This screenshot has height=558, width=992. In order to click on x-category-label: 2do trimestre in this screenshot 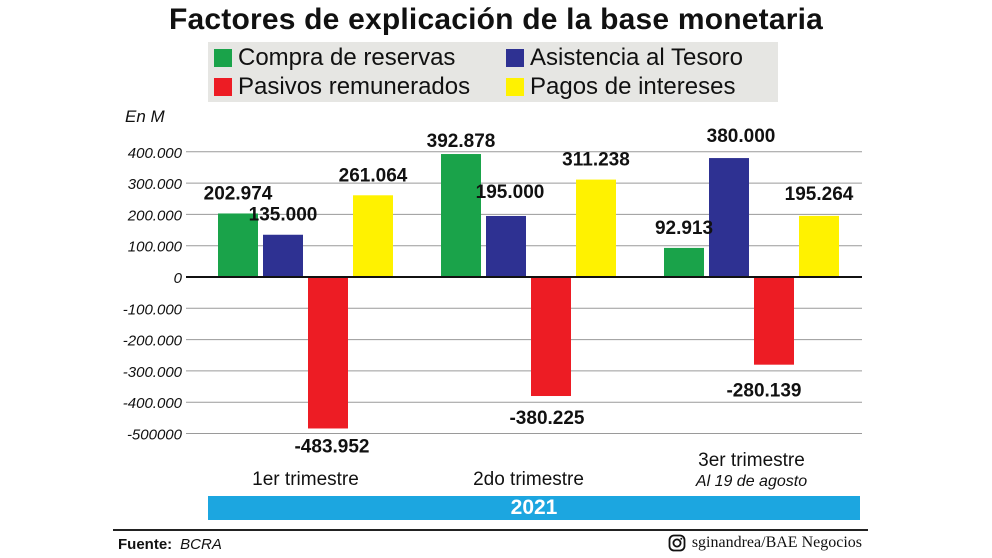, I will do `click(528, 479)`.